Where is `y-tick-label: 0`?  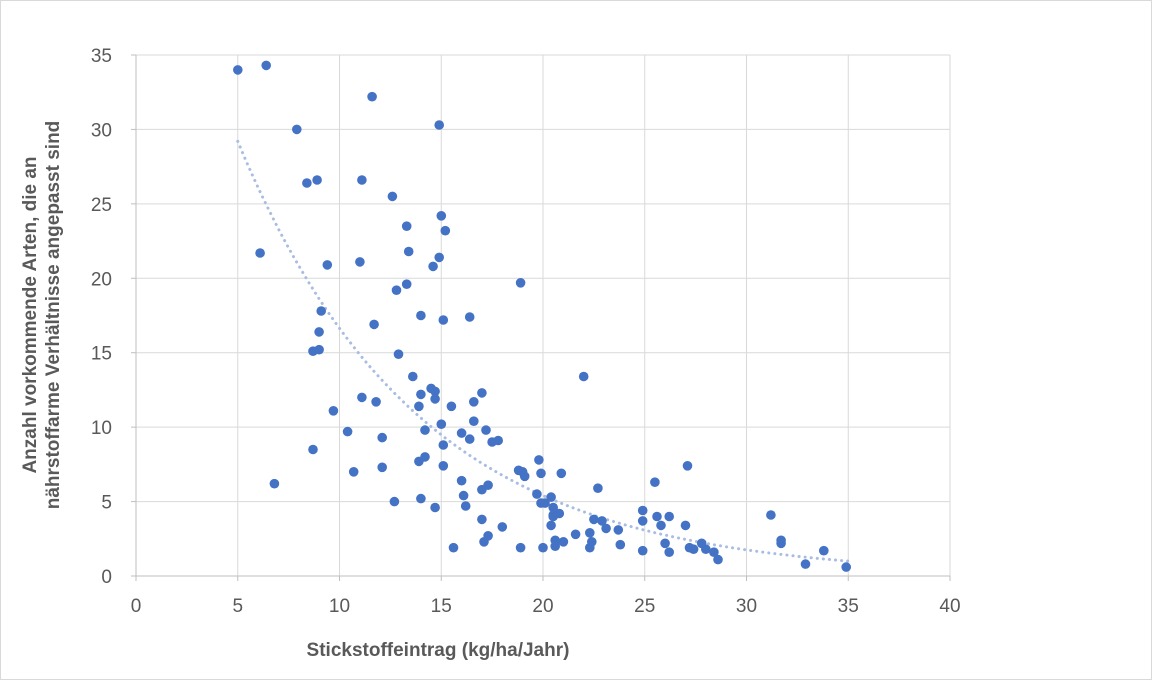
y-tick-label: 0 is located at coordinates (106, 577).